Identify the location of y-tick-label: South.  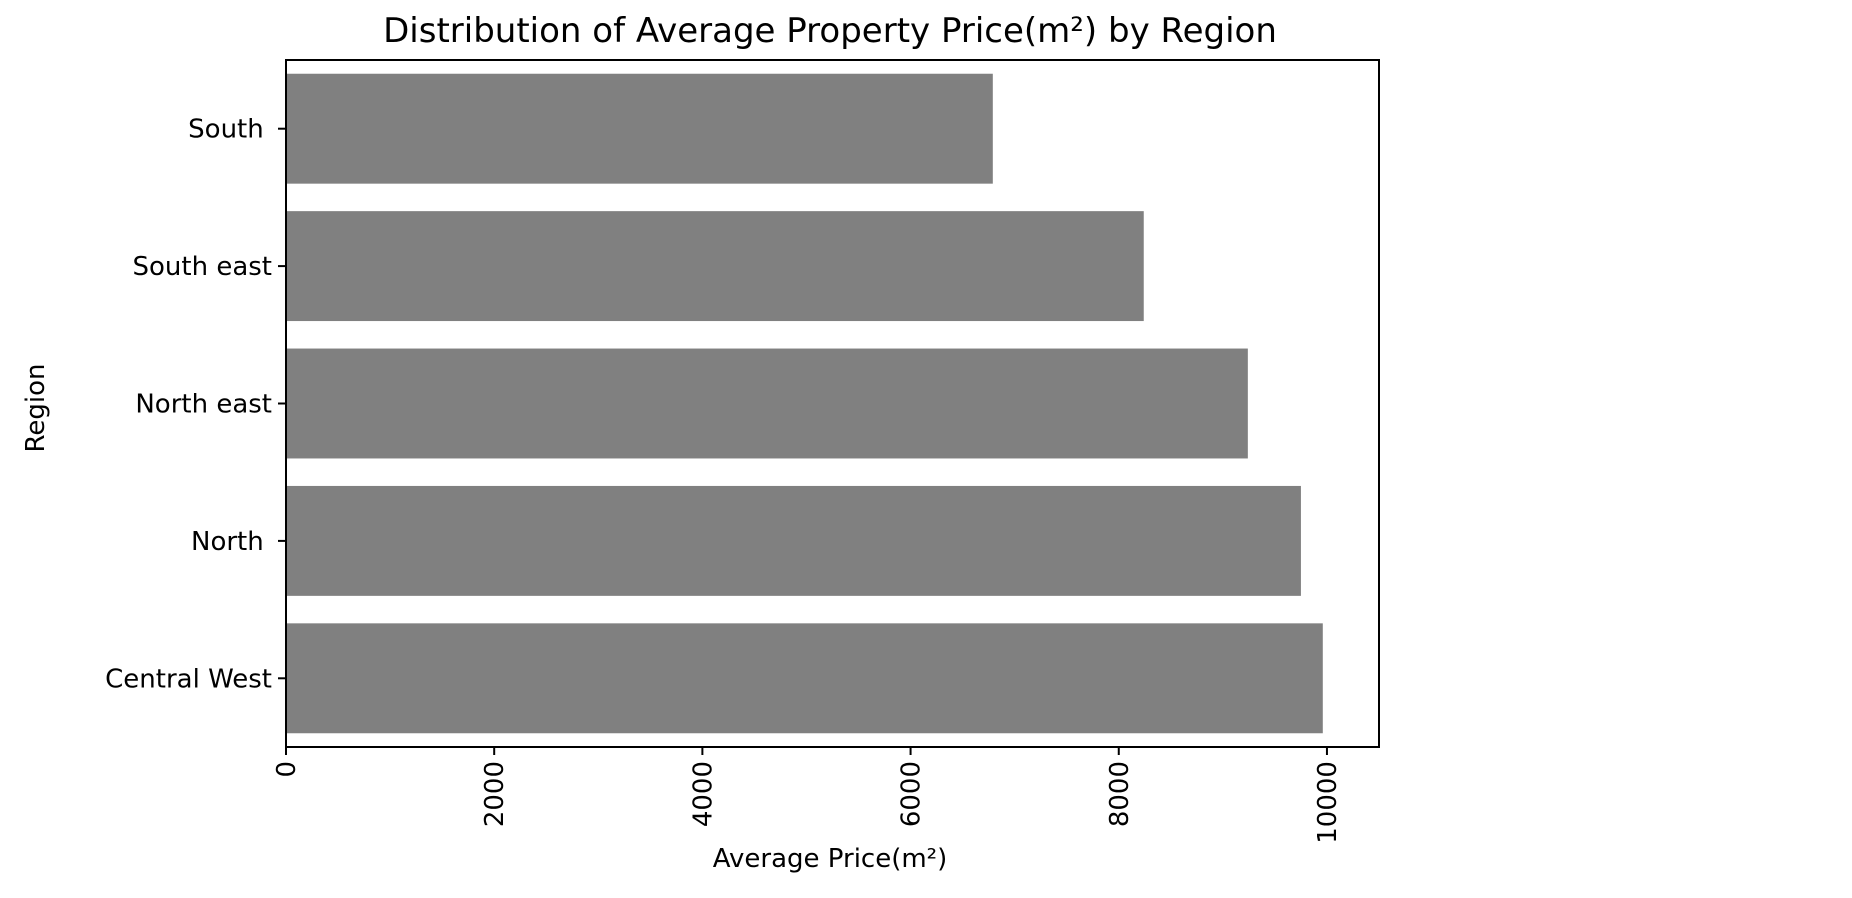
(230, 130).